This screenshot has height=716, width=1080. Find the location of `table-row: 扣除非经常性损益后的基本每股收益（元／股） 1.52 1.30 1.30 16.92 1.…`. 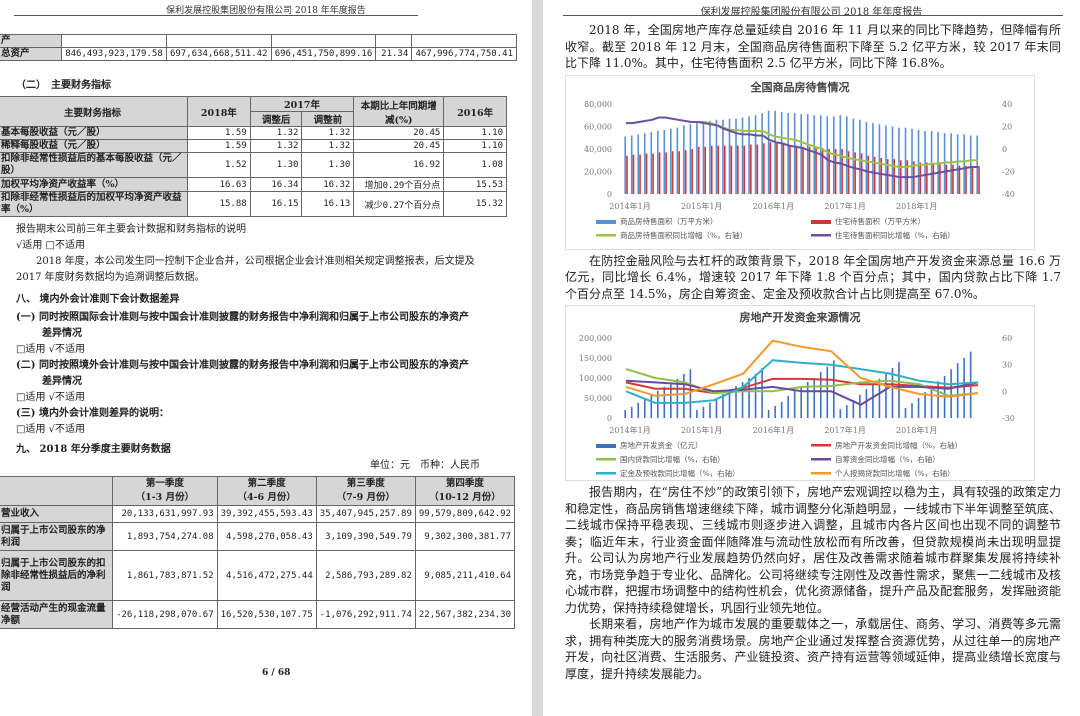

table-row: 扣除非经常性损益后的基本每股收益（元／股） 1.52 1.30 1.30 16.92 1.… is located at coordinates (253, 165).